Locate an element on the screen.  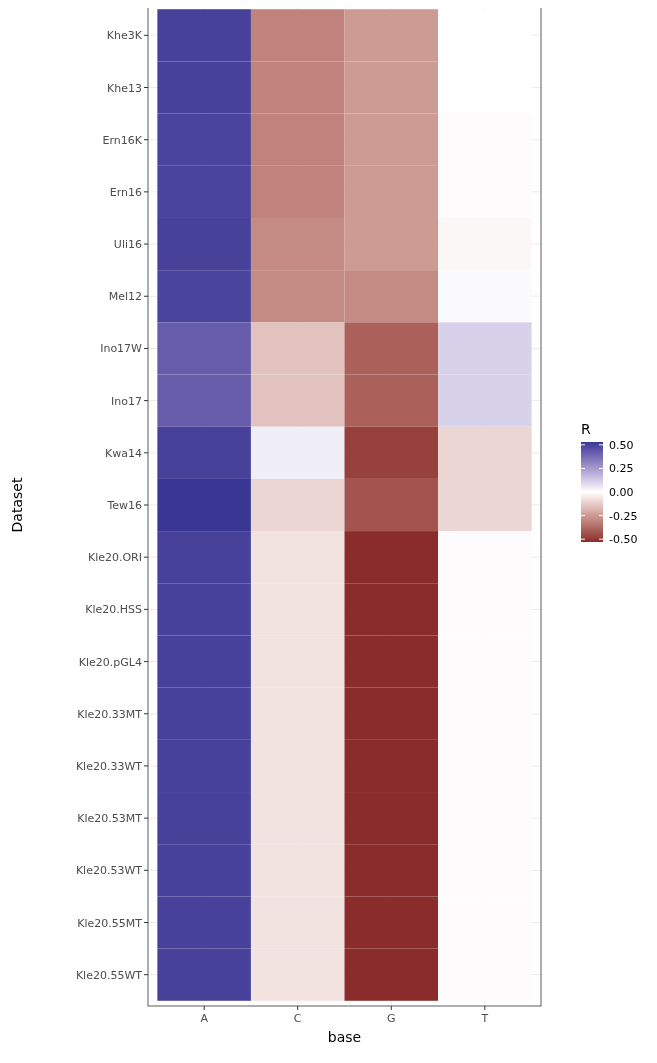
x-tick-label: G is located at coordinates (391, 1018).